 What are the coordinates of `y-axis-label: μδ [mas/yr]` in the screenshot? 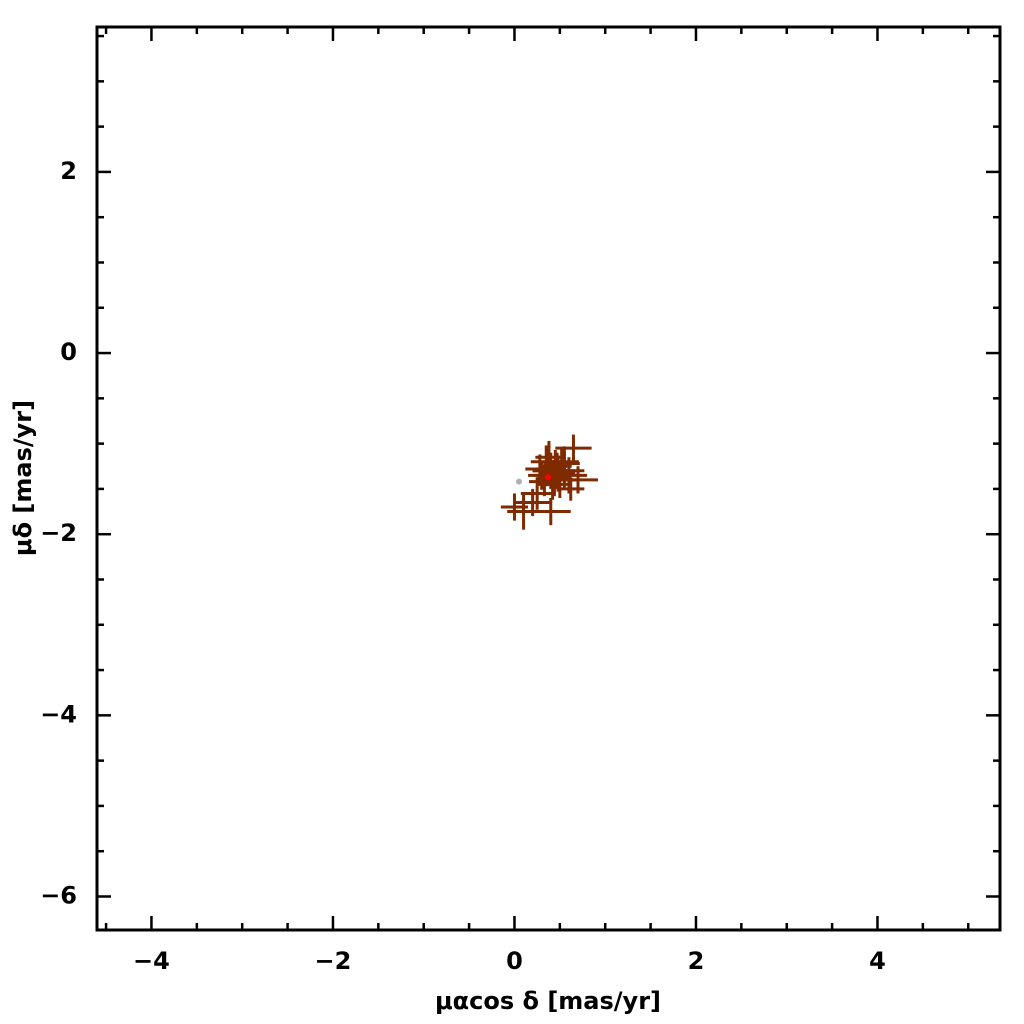 It's located at (23, 478).